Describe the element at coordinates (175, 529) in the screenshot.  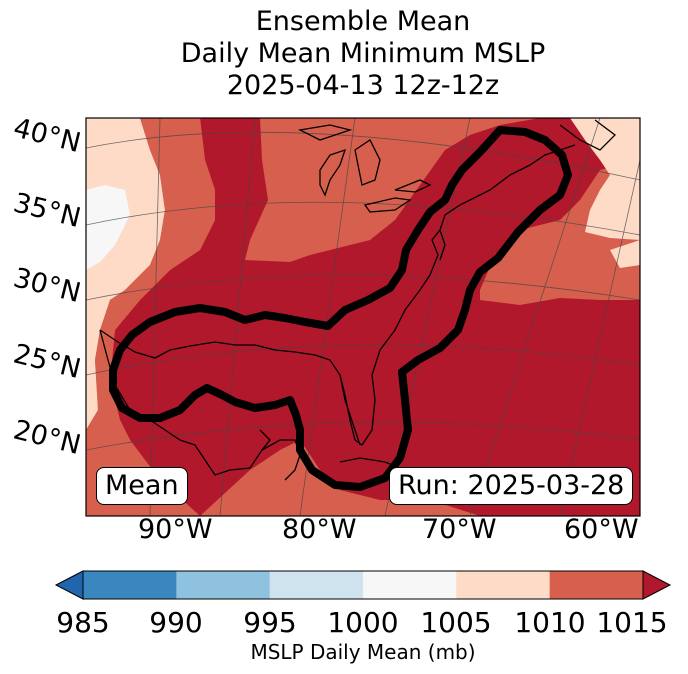
I see `lon-label-90w: 90°W` at that location.